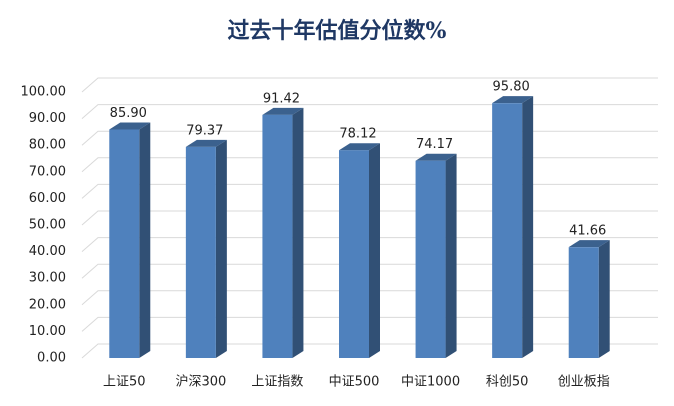 This screenshot has width=674, height=406. Describe the element at coordinates (281, 98) in the screenshot. I see `data-label: 91.42` at that location.